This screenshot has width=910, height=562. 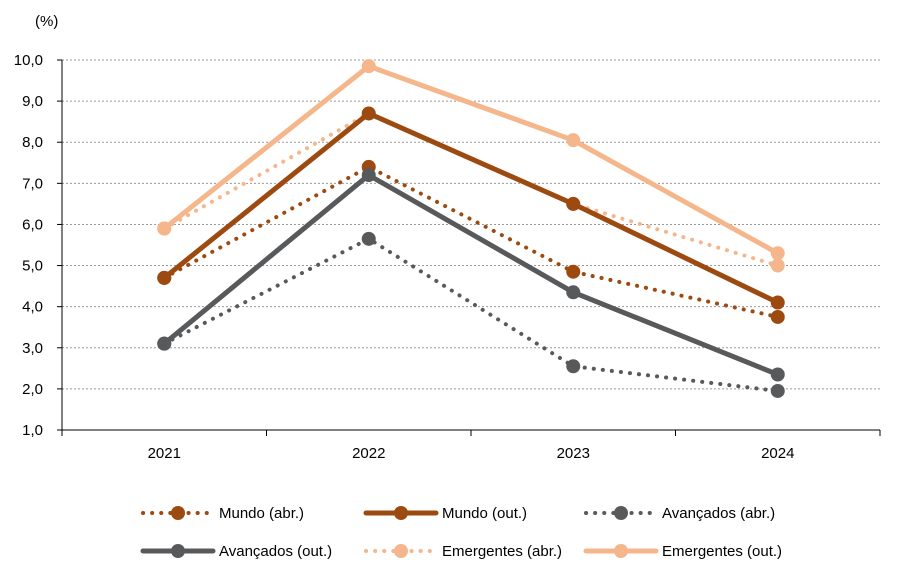 I want to click on legend-label: Mundo (out.), so click(x=484, y=513).